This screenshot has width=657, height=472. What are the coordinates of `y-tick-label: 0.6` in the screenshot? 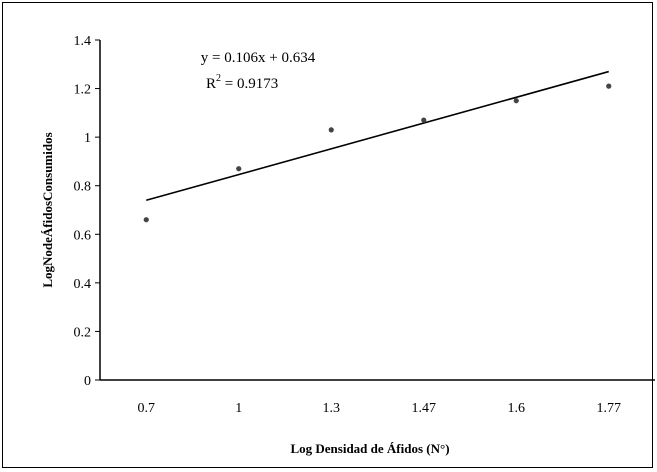 It's located at (83, 235).